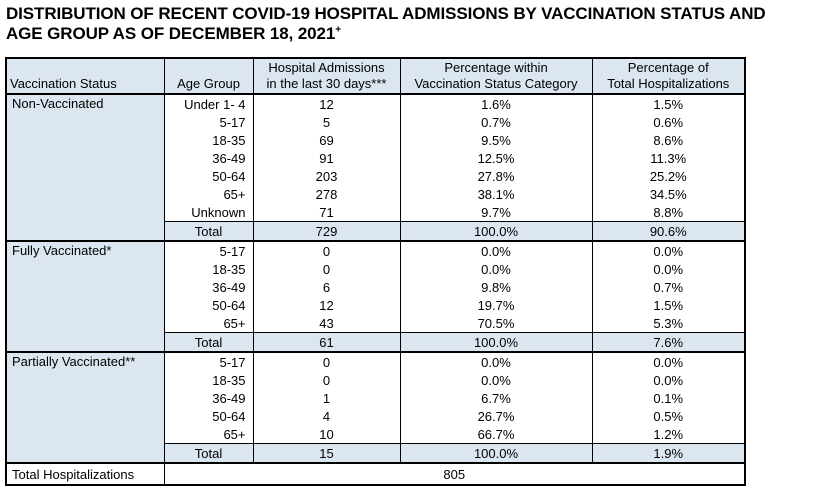 This screenshot has width=813, height=487. I want to click on table-row: 36-49 1 6.7% 0.1%, so click(376, 398).